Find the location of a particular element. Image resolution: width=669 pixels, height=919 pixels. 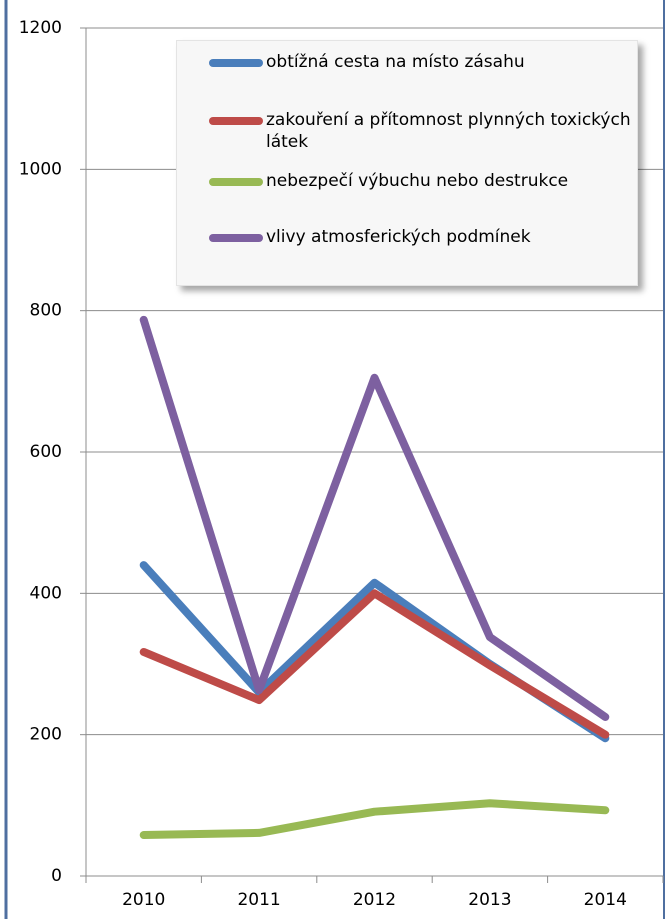

y-tick-label: 200 is located at coordinates (46, 735).